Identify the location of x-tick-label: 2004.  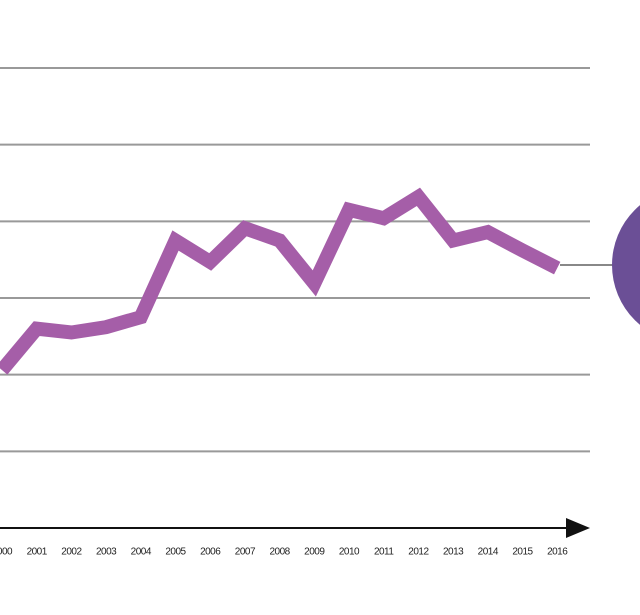
(141, 552).